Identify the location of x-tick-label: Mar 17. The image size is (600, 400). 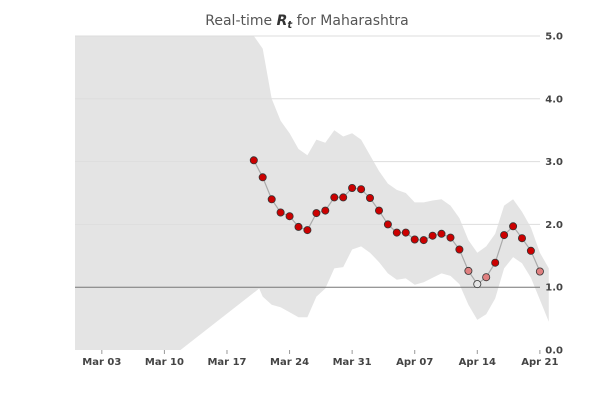
(226, 362).